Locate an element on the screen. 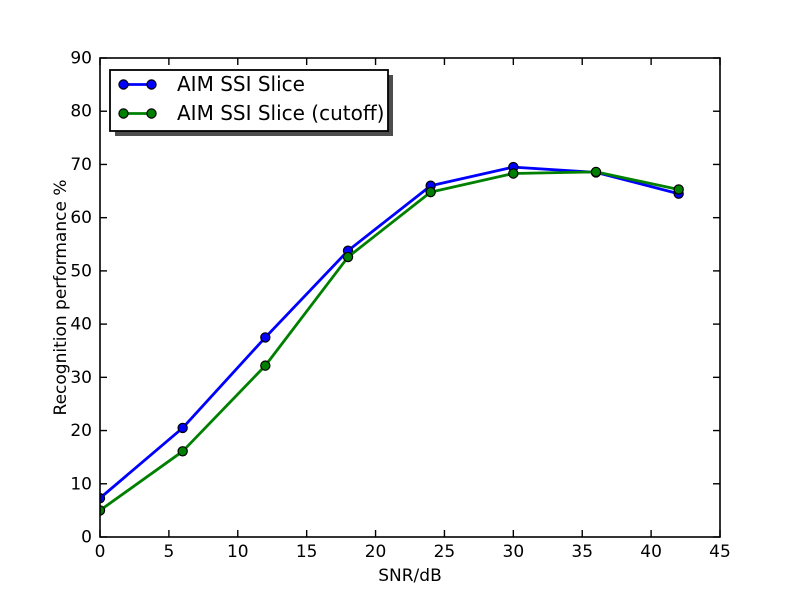  x-tick-label: 15 is located at coordinates (307, 552).